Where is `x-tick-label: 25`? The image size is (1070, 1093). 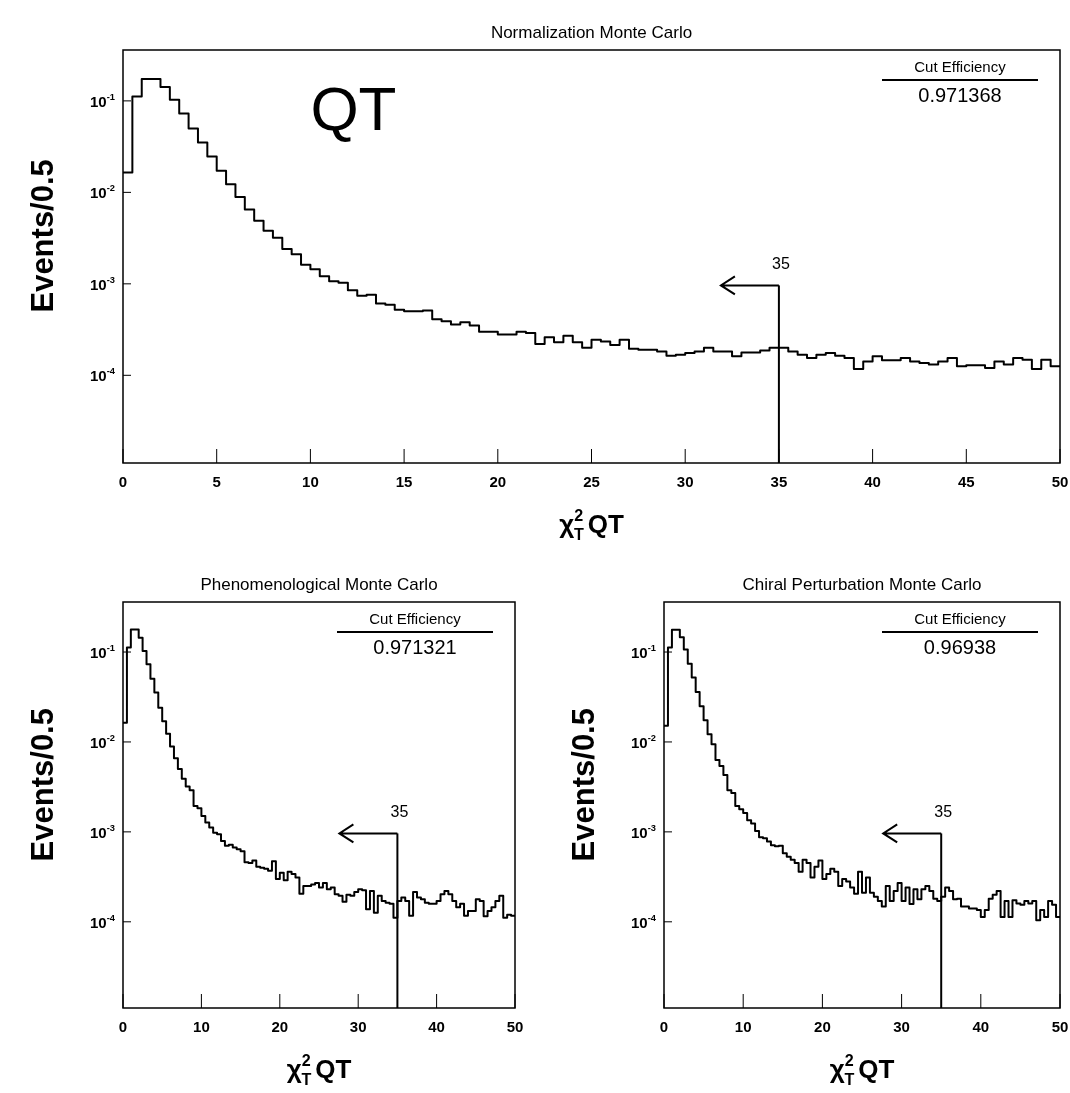
x-tick-label: 25 is located at coordinates (591, 481).